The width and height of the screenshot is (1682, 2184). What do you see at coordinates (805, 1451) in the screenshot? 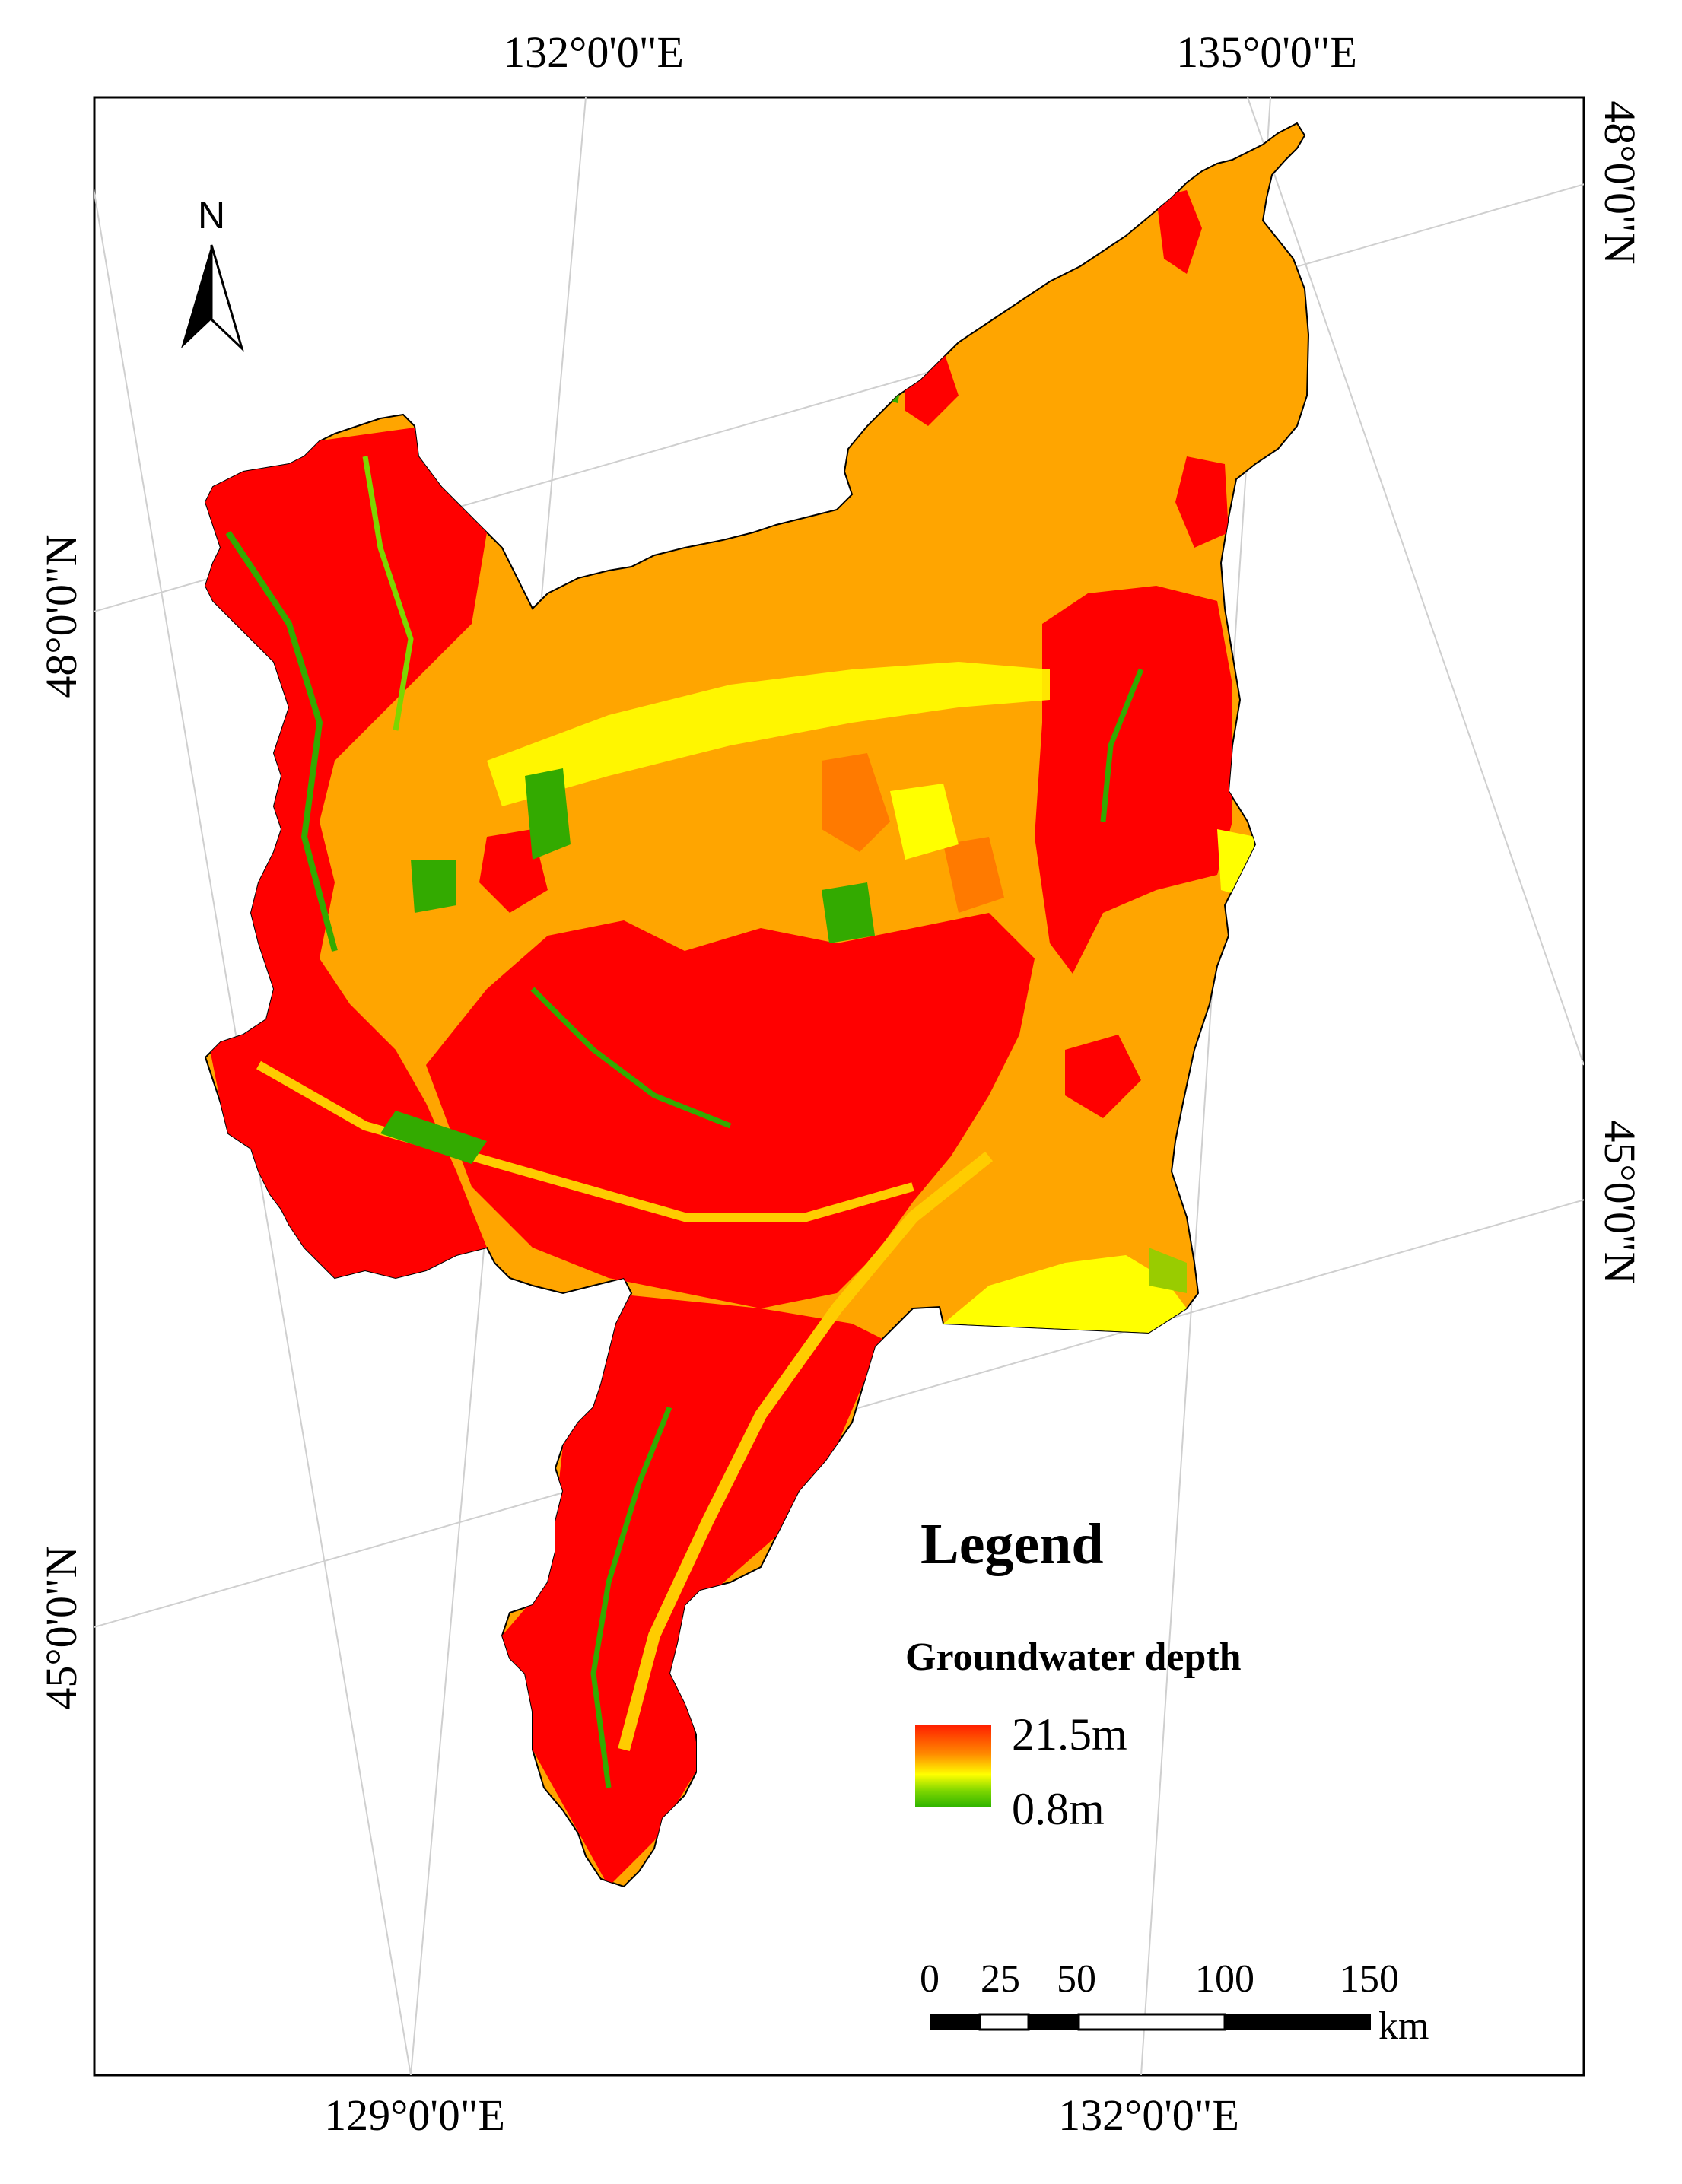
I see `shallow-river-south` at bounding box center [805, 1451].